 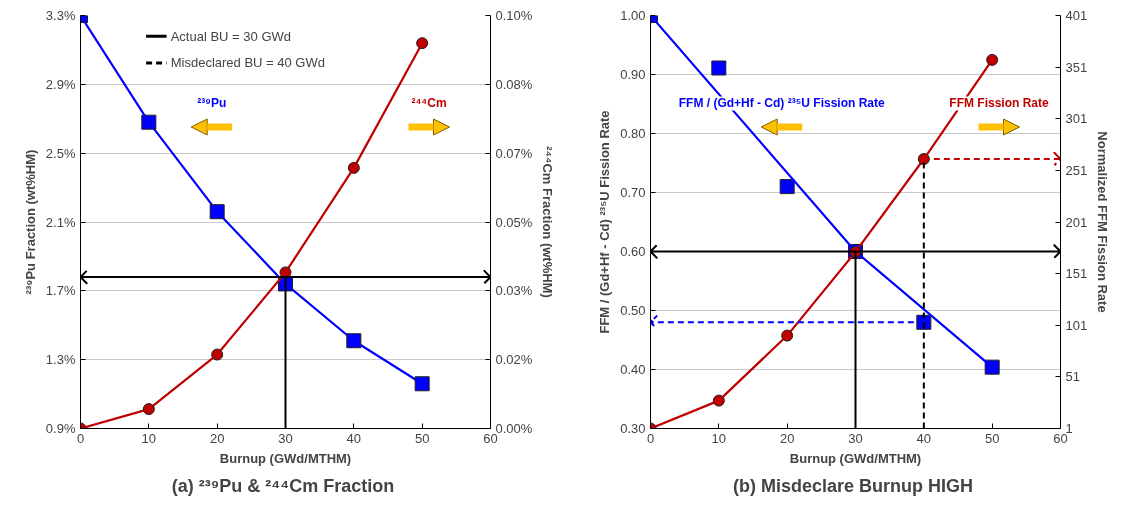 What do you see at coordinates (781, 103) in the screenshot?
I see `text: FFM / (Gd+Hf - Cd) ²³⁵U Fission Rate` at bounding box center [781, 103].